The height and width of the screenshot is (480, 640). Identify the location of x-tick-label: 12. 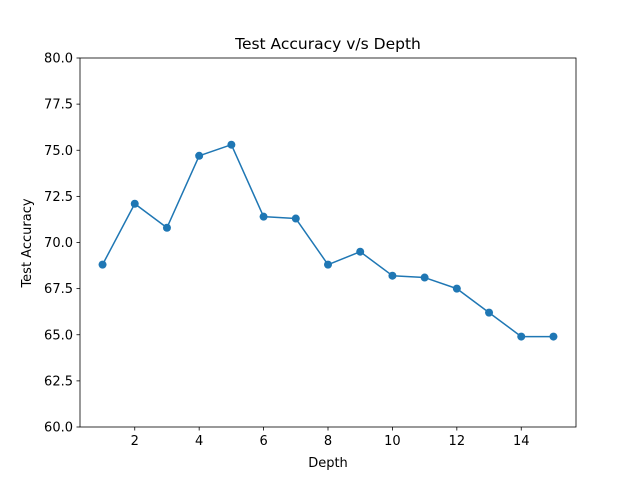
(457, 441).